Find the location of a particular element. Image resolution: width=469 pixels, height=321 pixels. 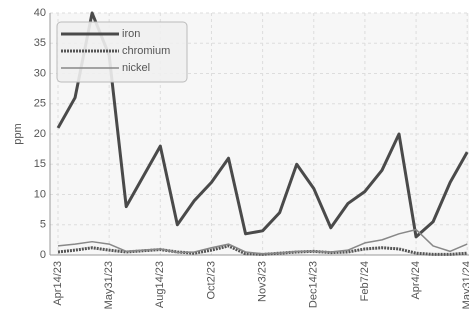

x-tick-label: May31/24 is located at coordinates (465, 285).